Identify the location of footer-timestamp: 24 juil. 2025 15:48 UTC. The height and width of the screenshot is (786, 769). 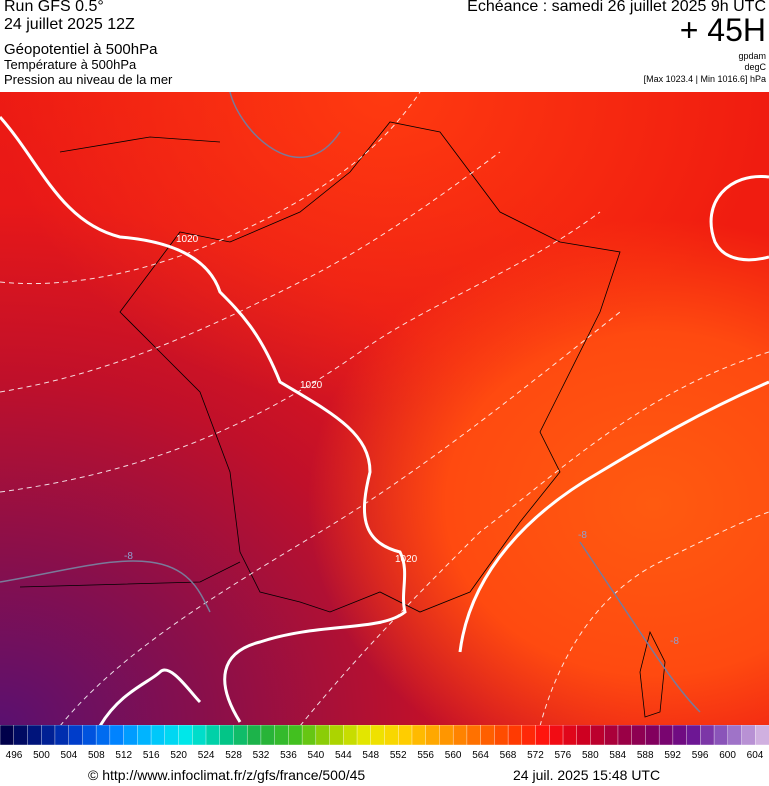
(587, 775).